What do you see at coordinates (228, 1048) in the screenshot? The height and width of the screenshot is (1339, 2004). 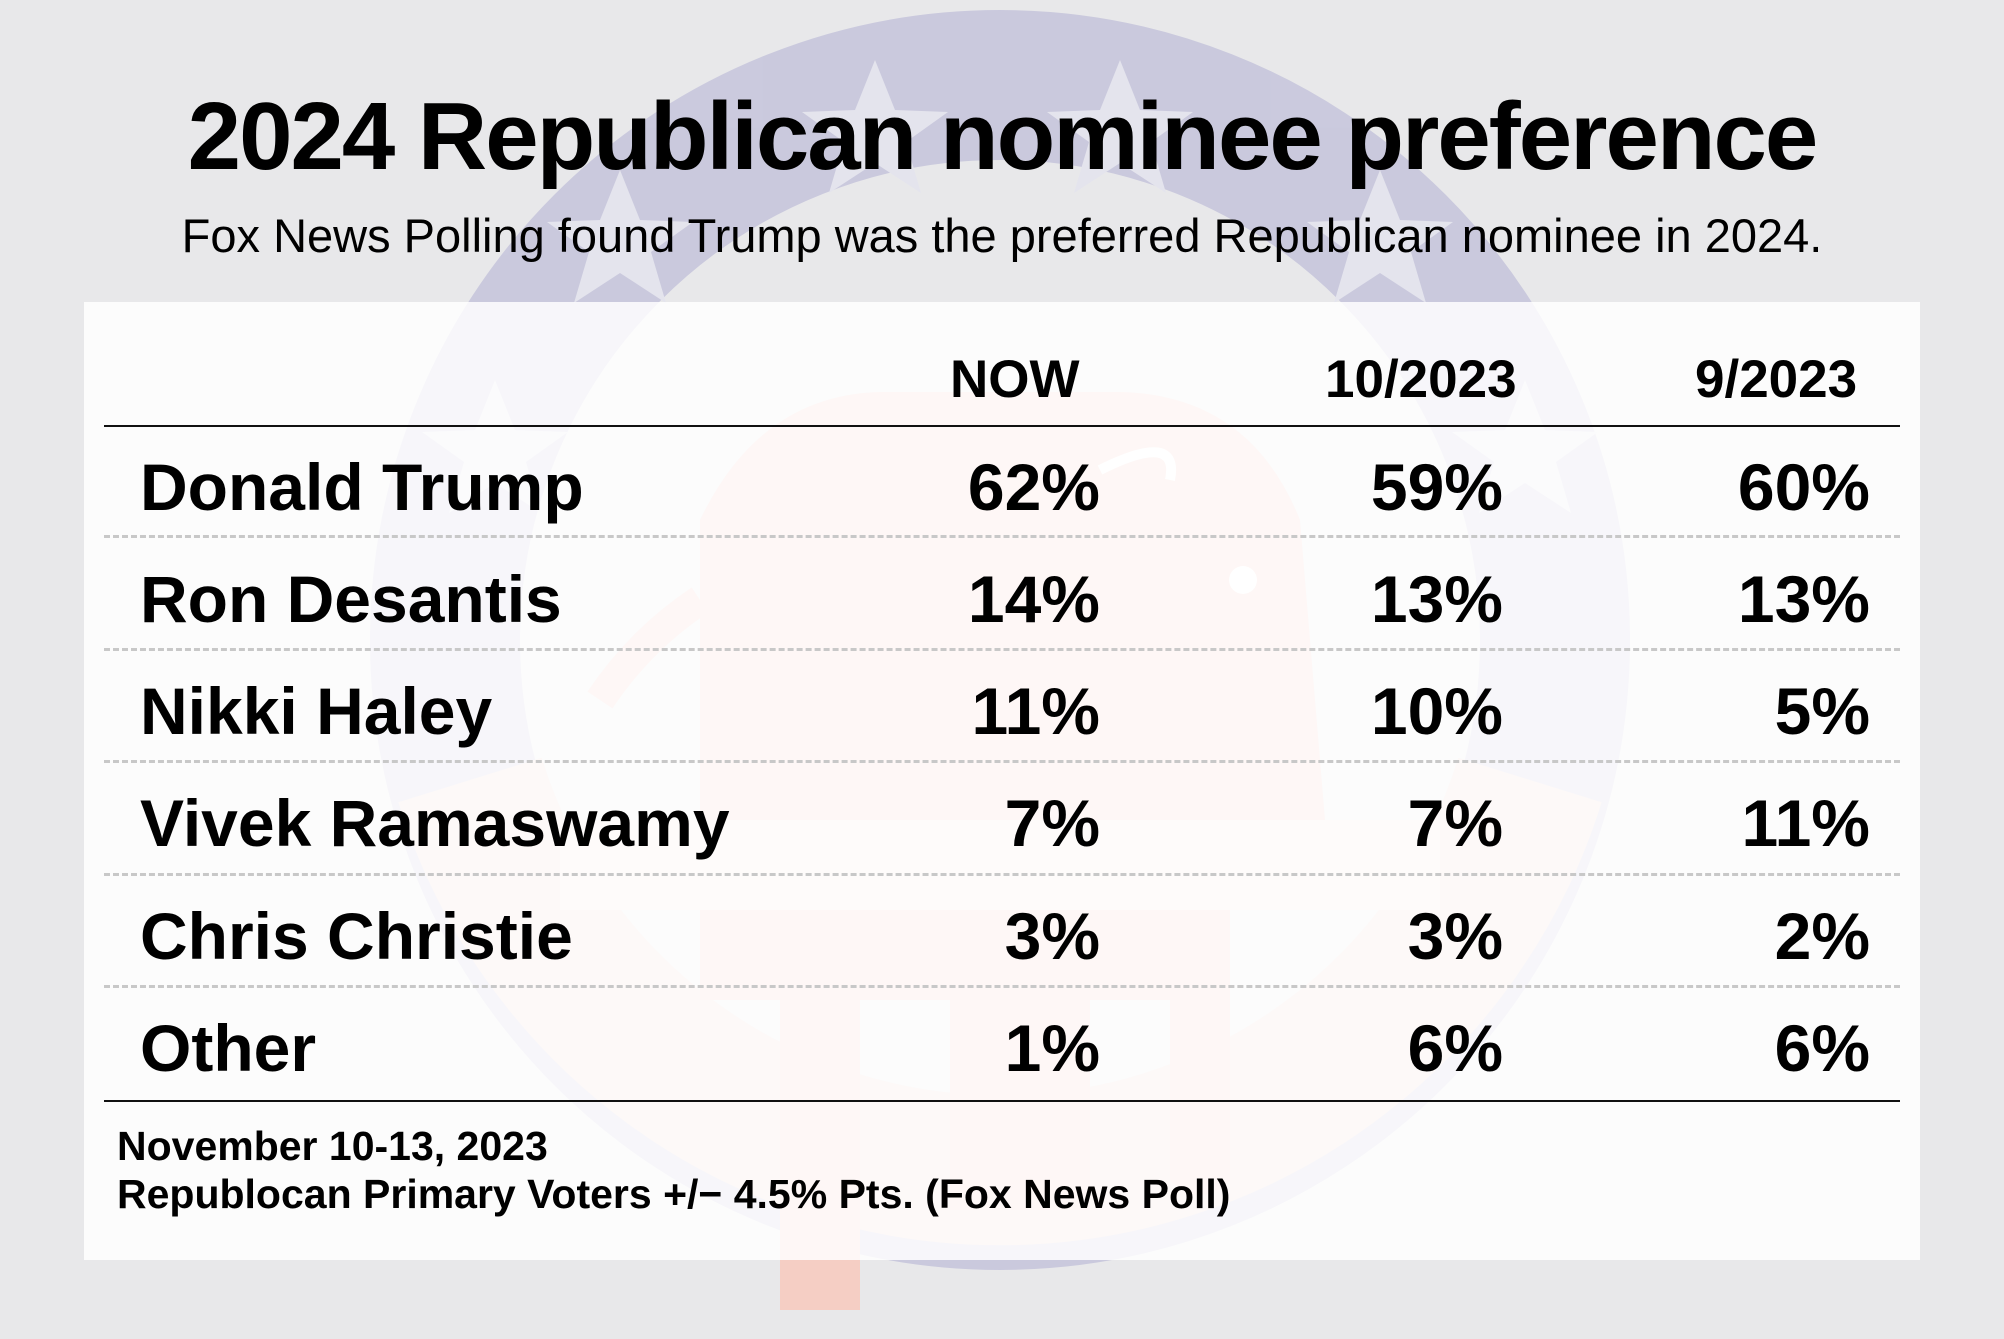 I see `candidate-name: Other` at bounding box center [228, 1048].